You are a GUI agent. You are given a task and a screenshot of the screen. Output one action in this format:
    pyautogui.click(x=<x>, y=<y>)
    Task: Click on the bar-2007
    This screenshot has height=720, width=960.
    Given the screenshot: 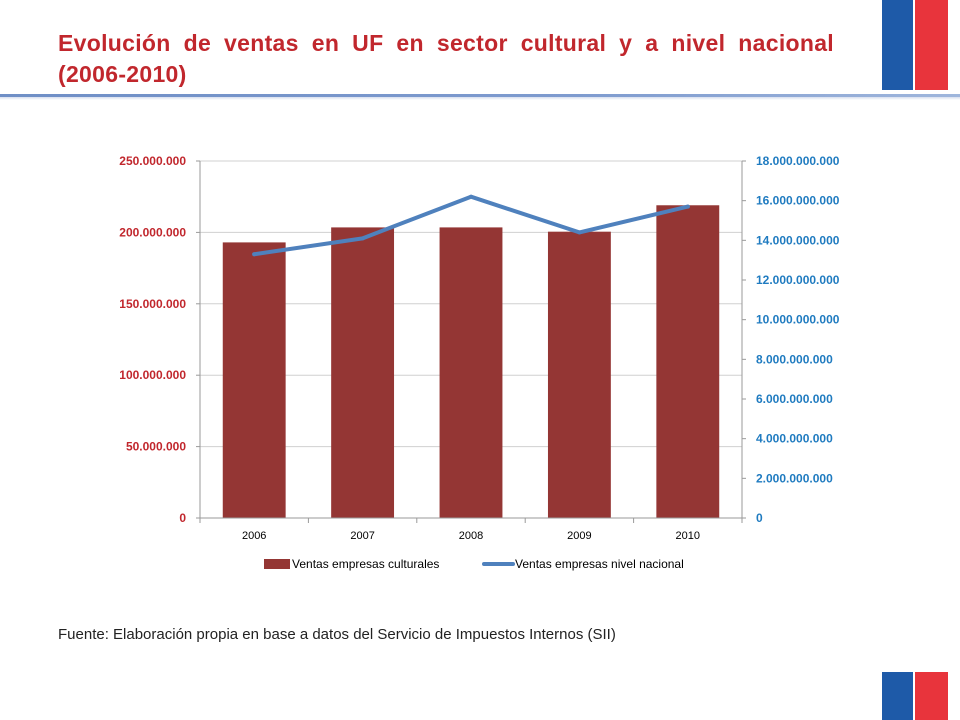 What is the action you would take?
    pyautogui.click(x=363, y=373)
    